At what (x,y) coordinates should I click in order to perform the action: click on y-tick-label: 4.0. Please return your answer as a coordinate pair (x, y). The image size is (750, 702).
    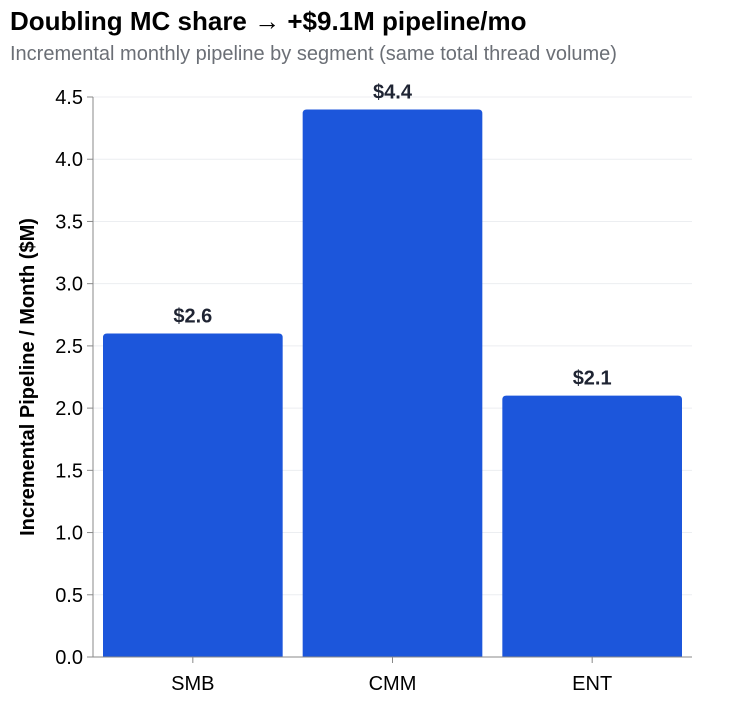
    Looking at the image, I should click on (69, 160).